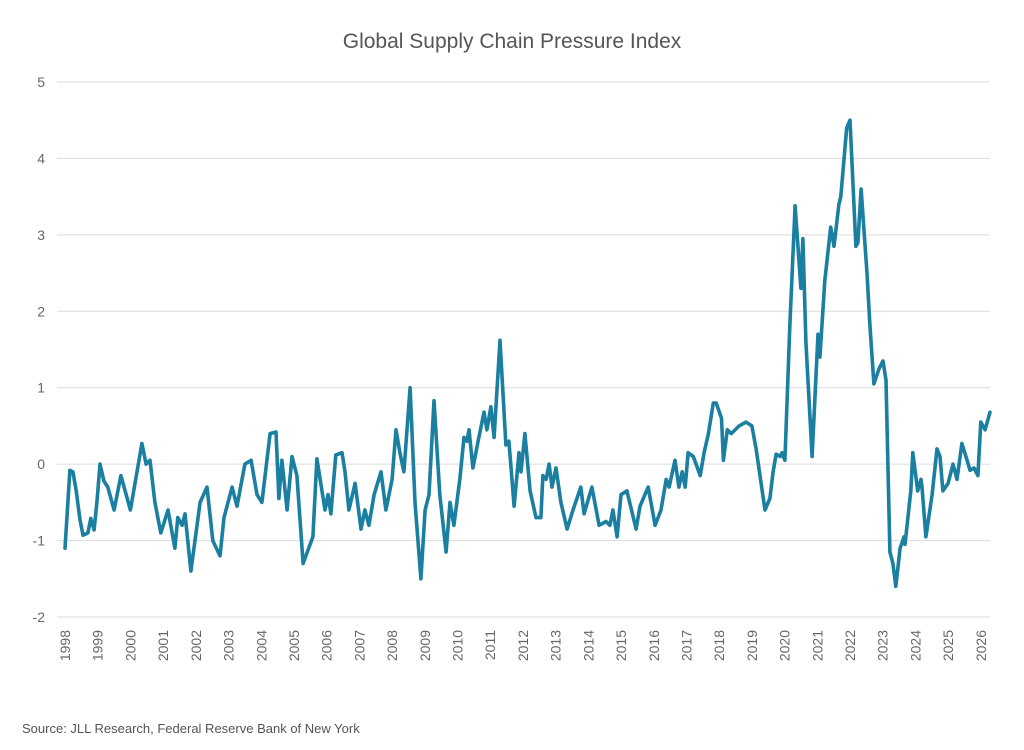 This screenshot has width=1024, height=750. Describe the element at coordinates (719, 645) in the screenshot. I see `x-tick-label: 2018` at that location.